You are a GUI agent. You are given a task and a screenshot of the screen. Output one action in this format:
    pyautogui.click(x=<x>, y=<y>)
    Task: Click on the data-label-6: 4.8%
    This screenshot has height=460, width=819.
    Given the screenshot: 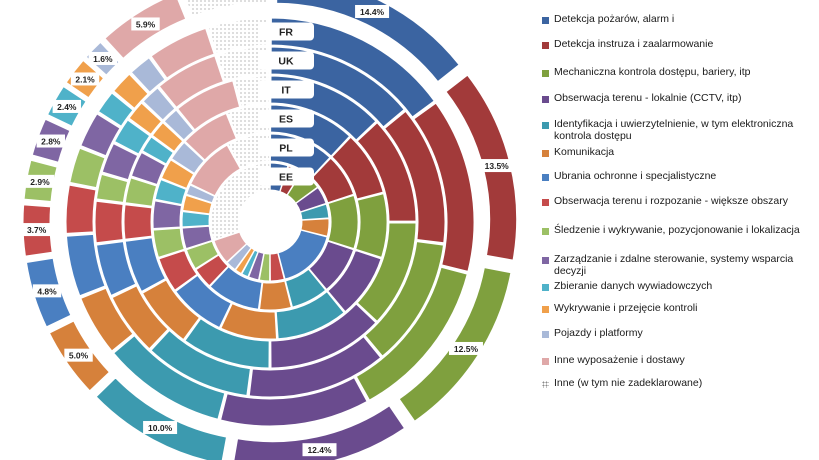 What is the action you would take?
    pyautogui.click(x=47, y=291)
    